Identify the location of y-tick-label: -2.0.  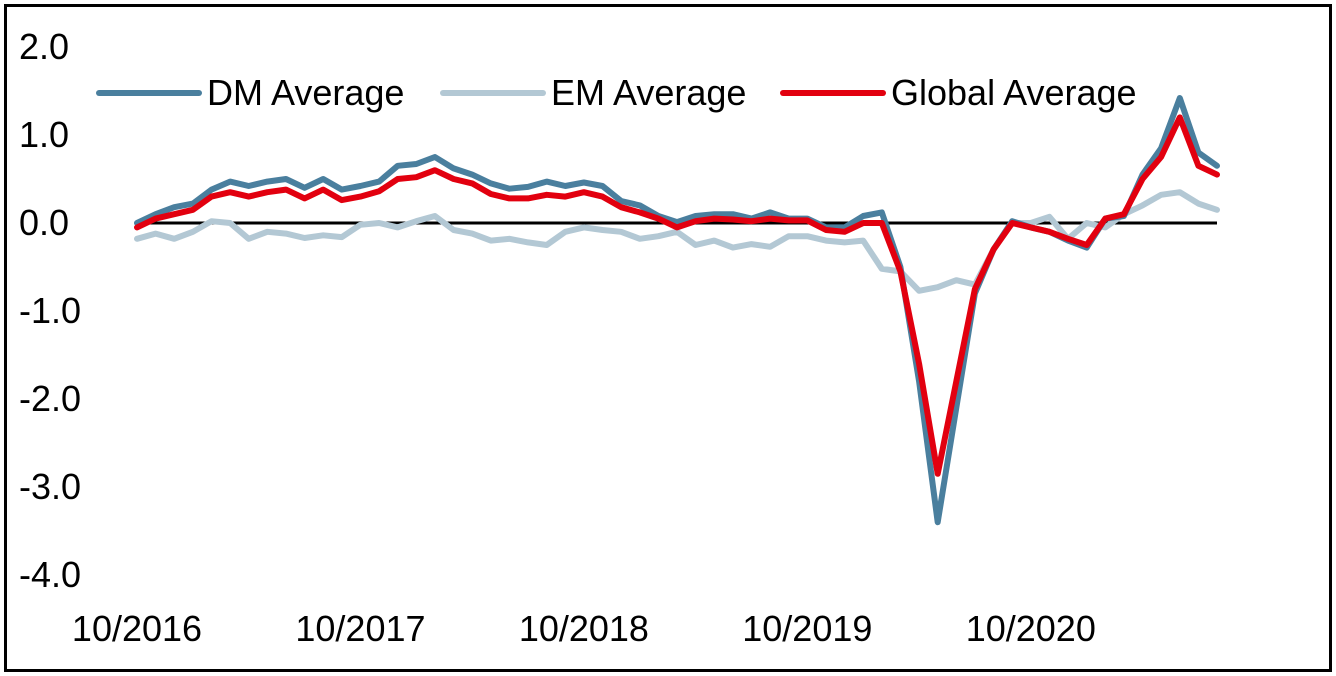
(50, 398).